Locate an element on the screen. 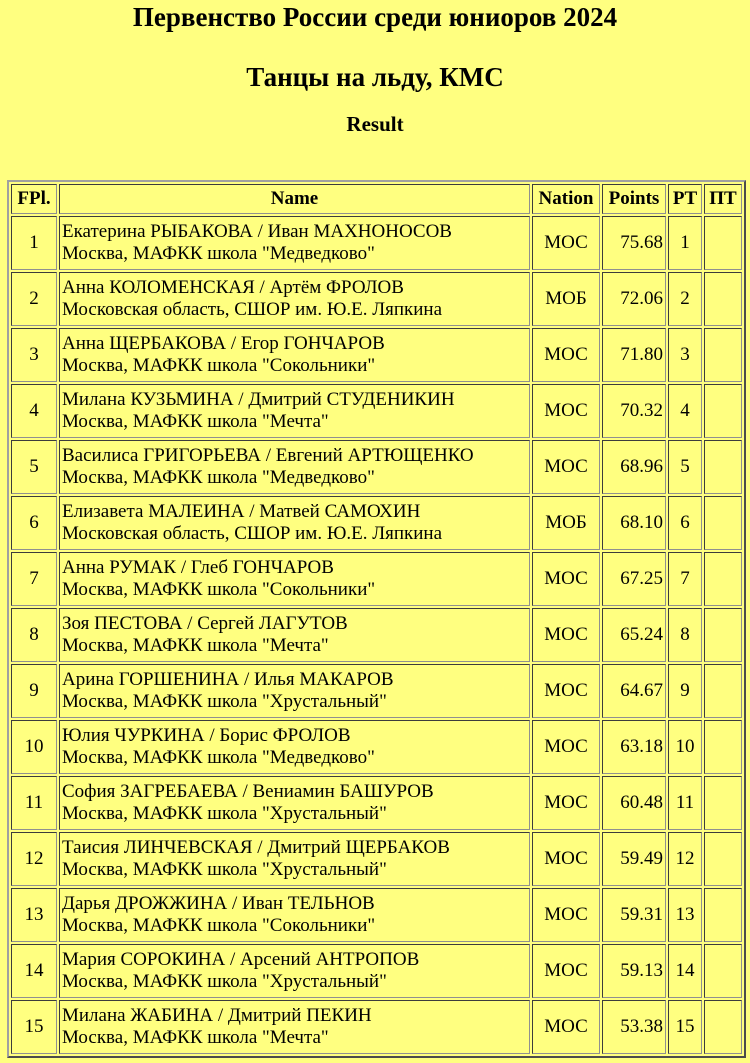  skater-names: София ЗАГРЕБАЕВА / Вениамин БАШУРОВ is located at coordinates (248, 791).